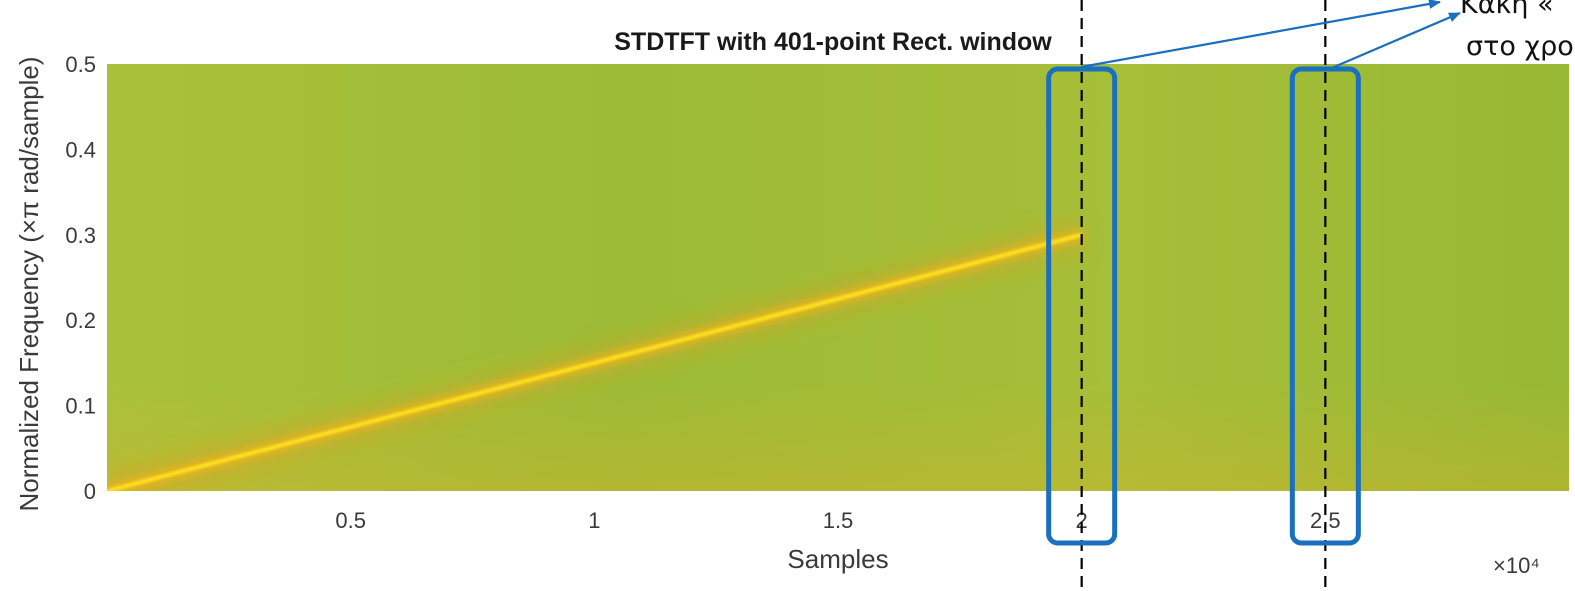 Image resolution: width=1575 pixels, height=591 pixels. I want to click on annotation-text-line-1: Κακή «, so click(1507, 10).